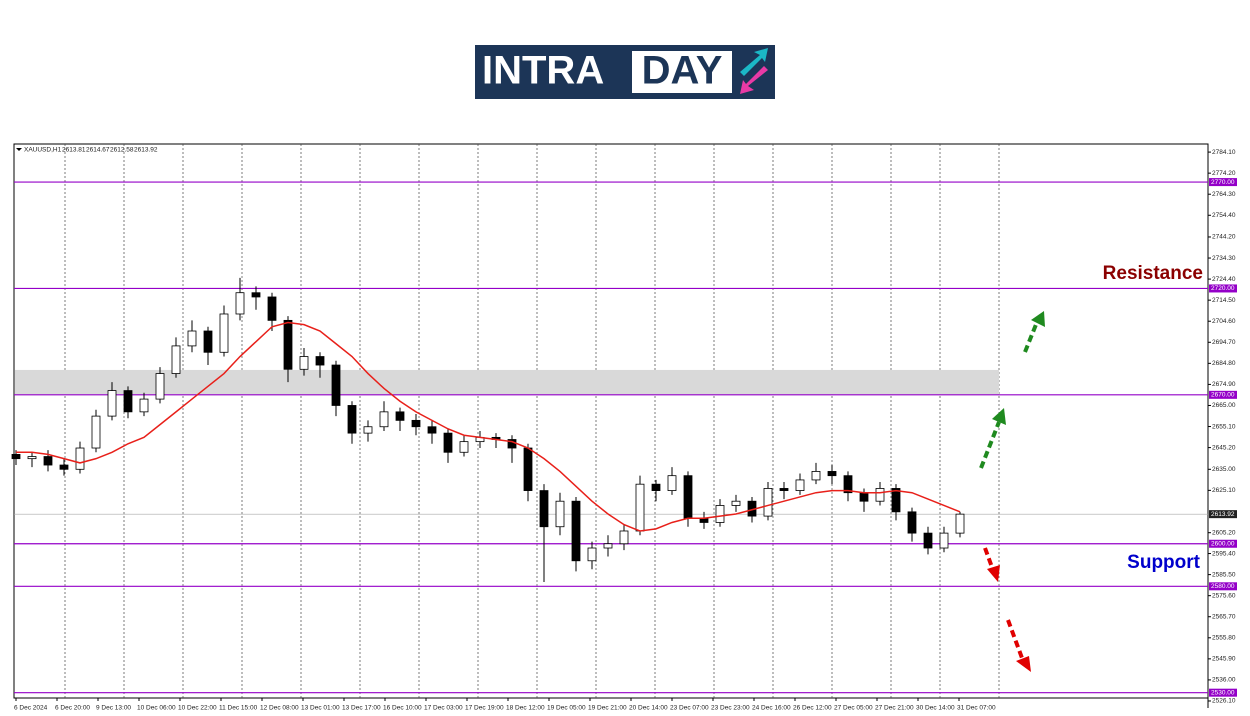 The image size is (1250, 716). I want to click on support-label: Support, so click(1163, 562).